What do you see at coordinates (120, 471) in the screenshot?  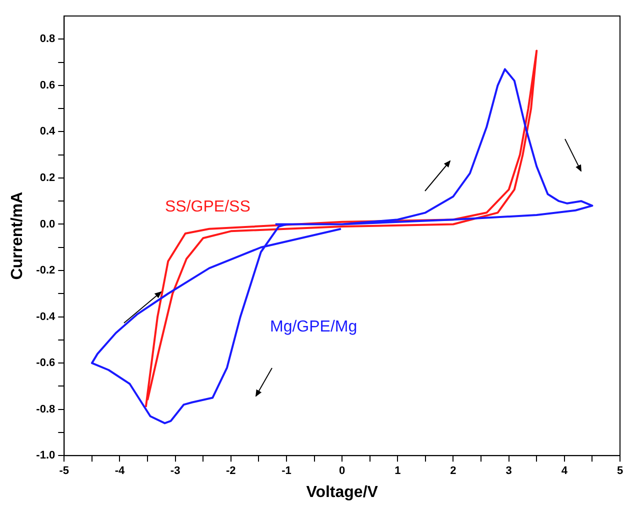 I see `x-tick-label: -4` at bounding box center [120, 471].